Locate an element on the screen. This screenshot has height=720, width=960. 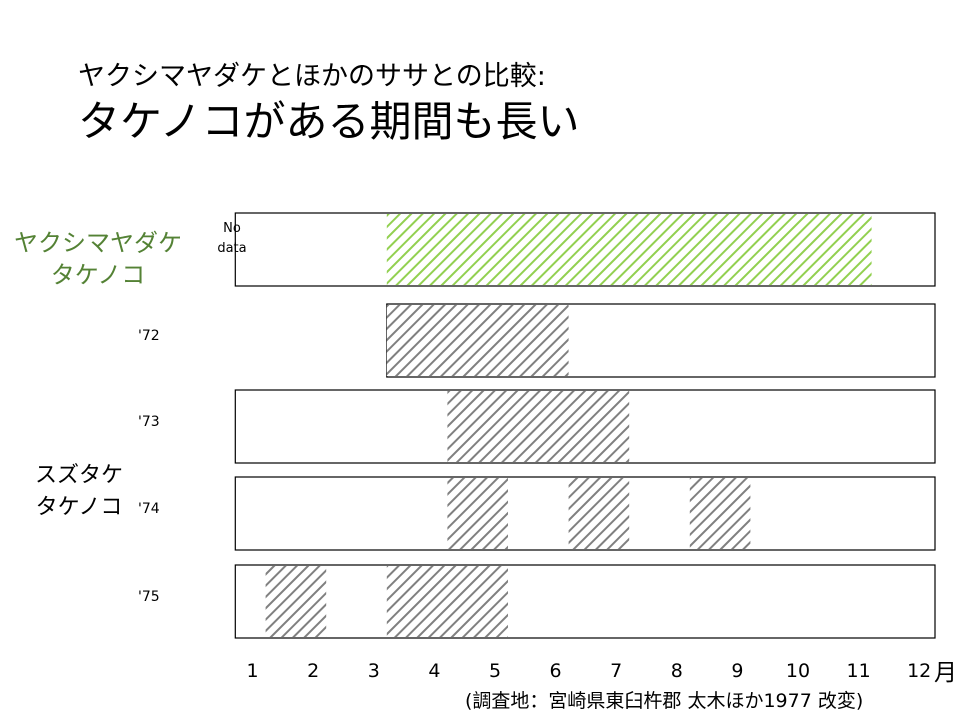
source-note: (調査地：宮崎県東臼杵郡 太木ほか1977 改変) is located at coordinates (664, 701).